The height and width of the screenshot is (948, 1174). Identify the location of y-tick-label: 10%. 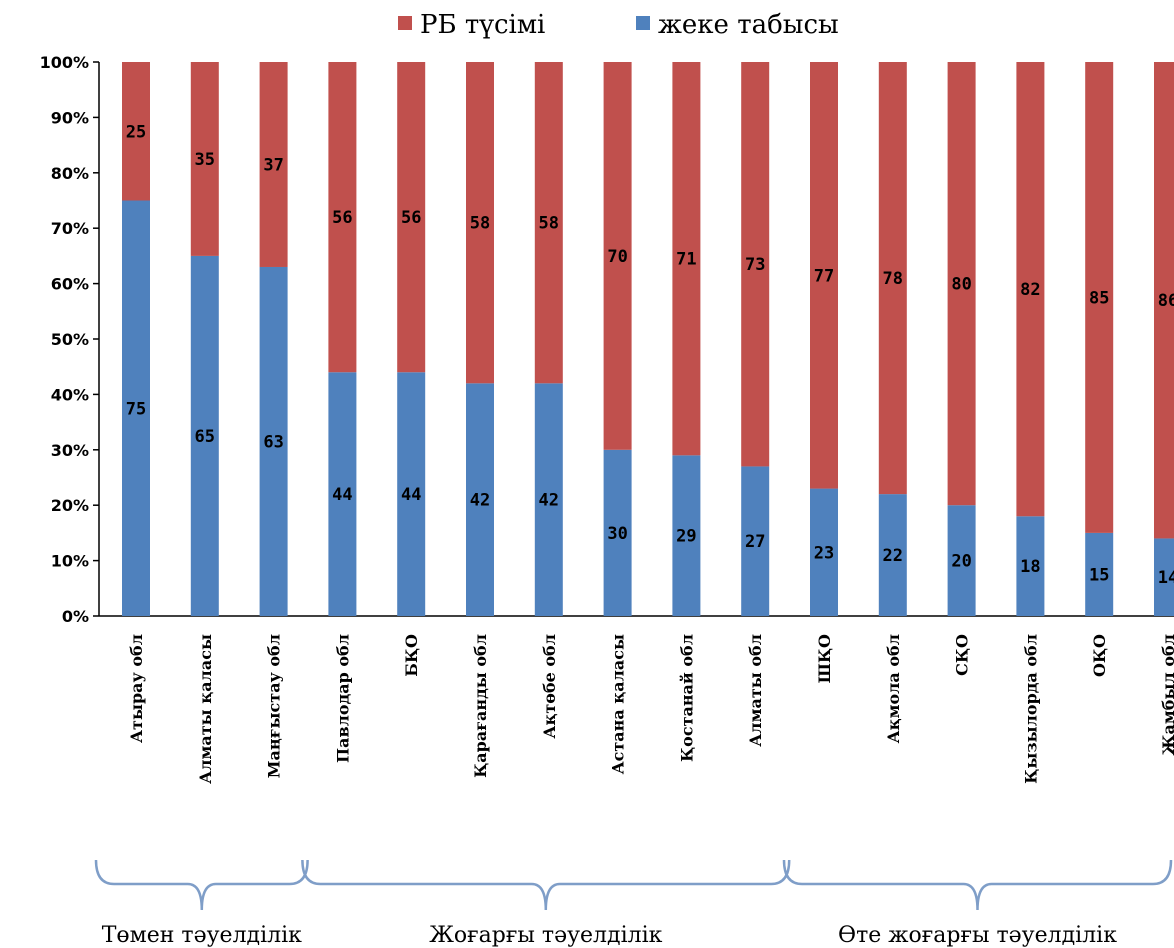
(70, 561).